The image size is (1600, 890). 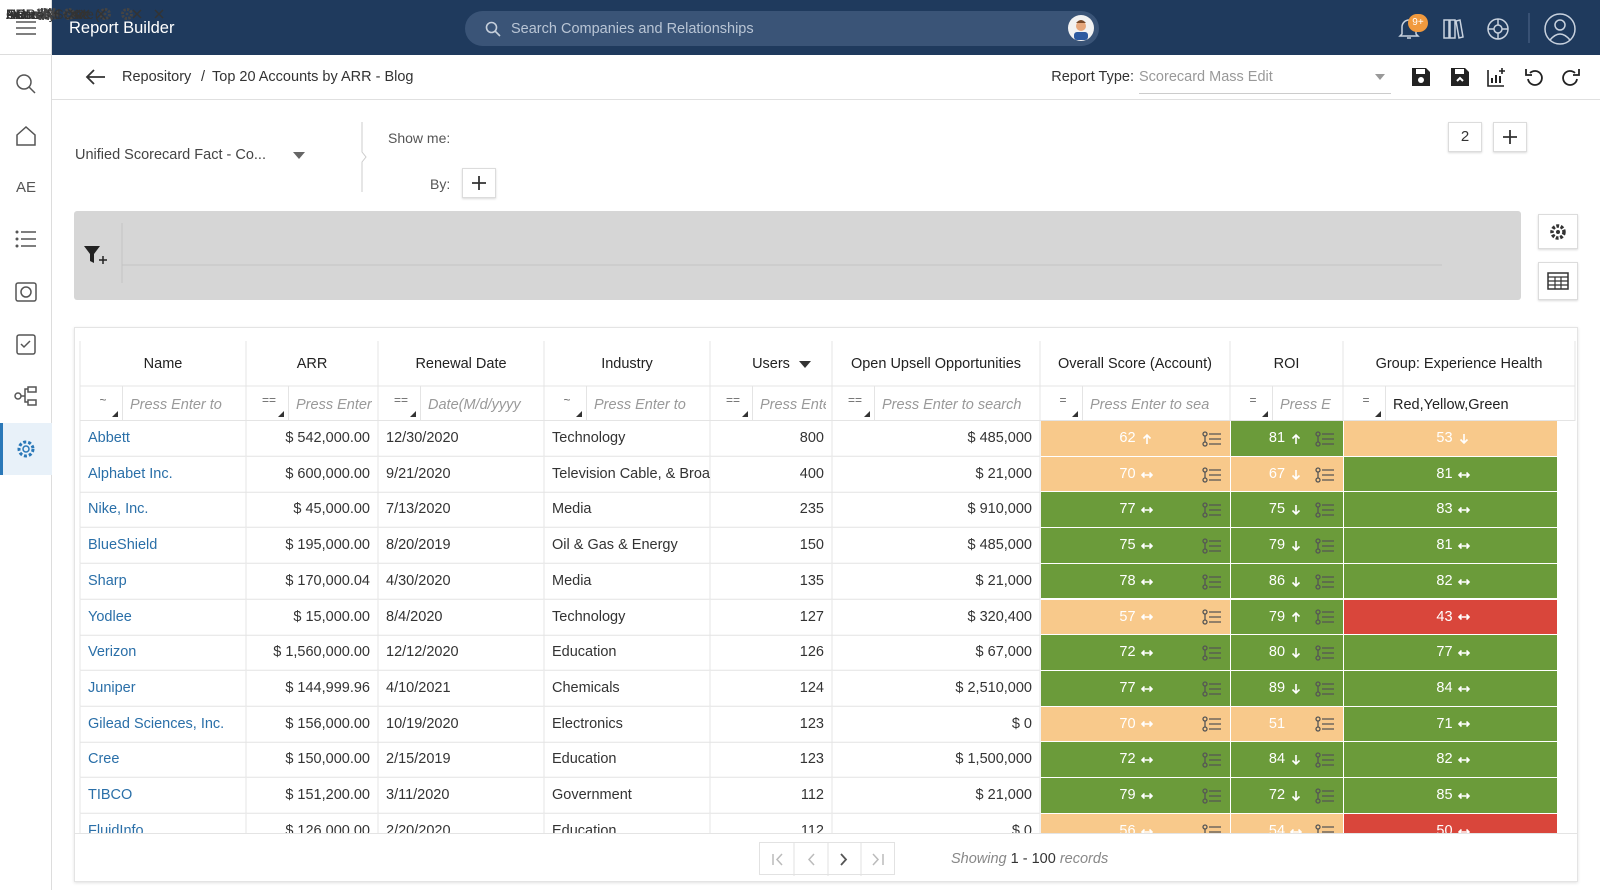 I want to click on column-header: Group: Experience Health, so click(x=1459, y=364).